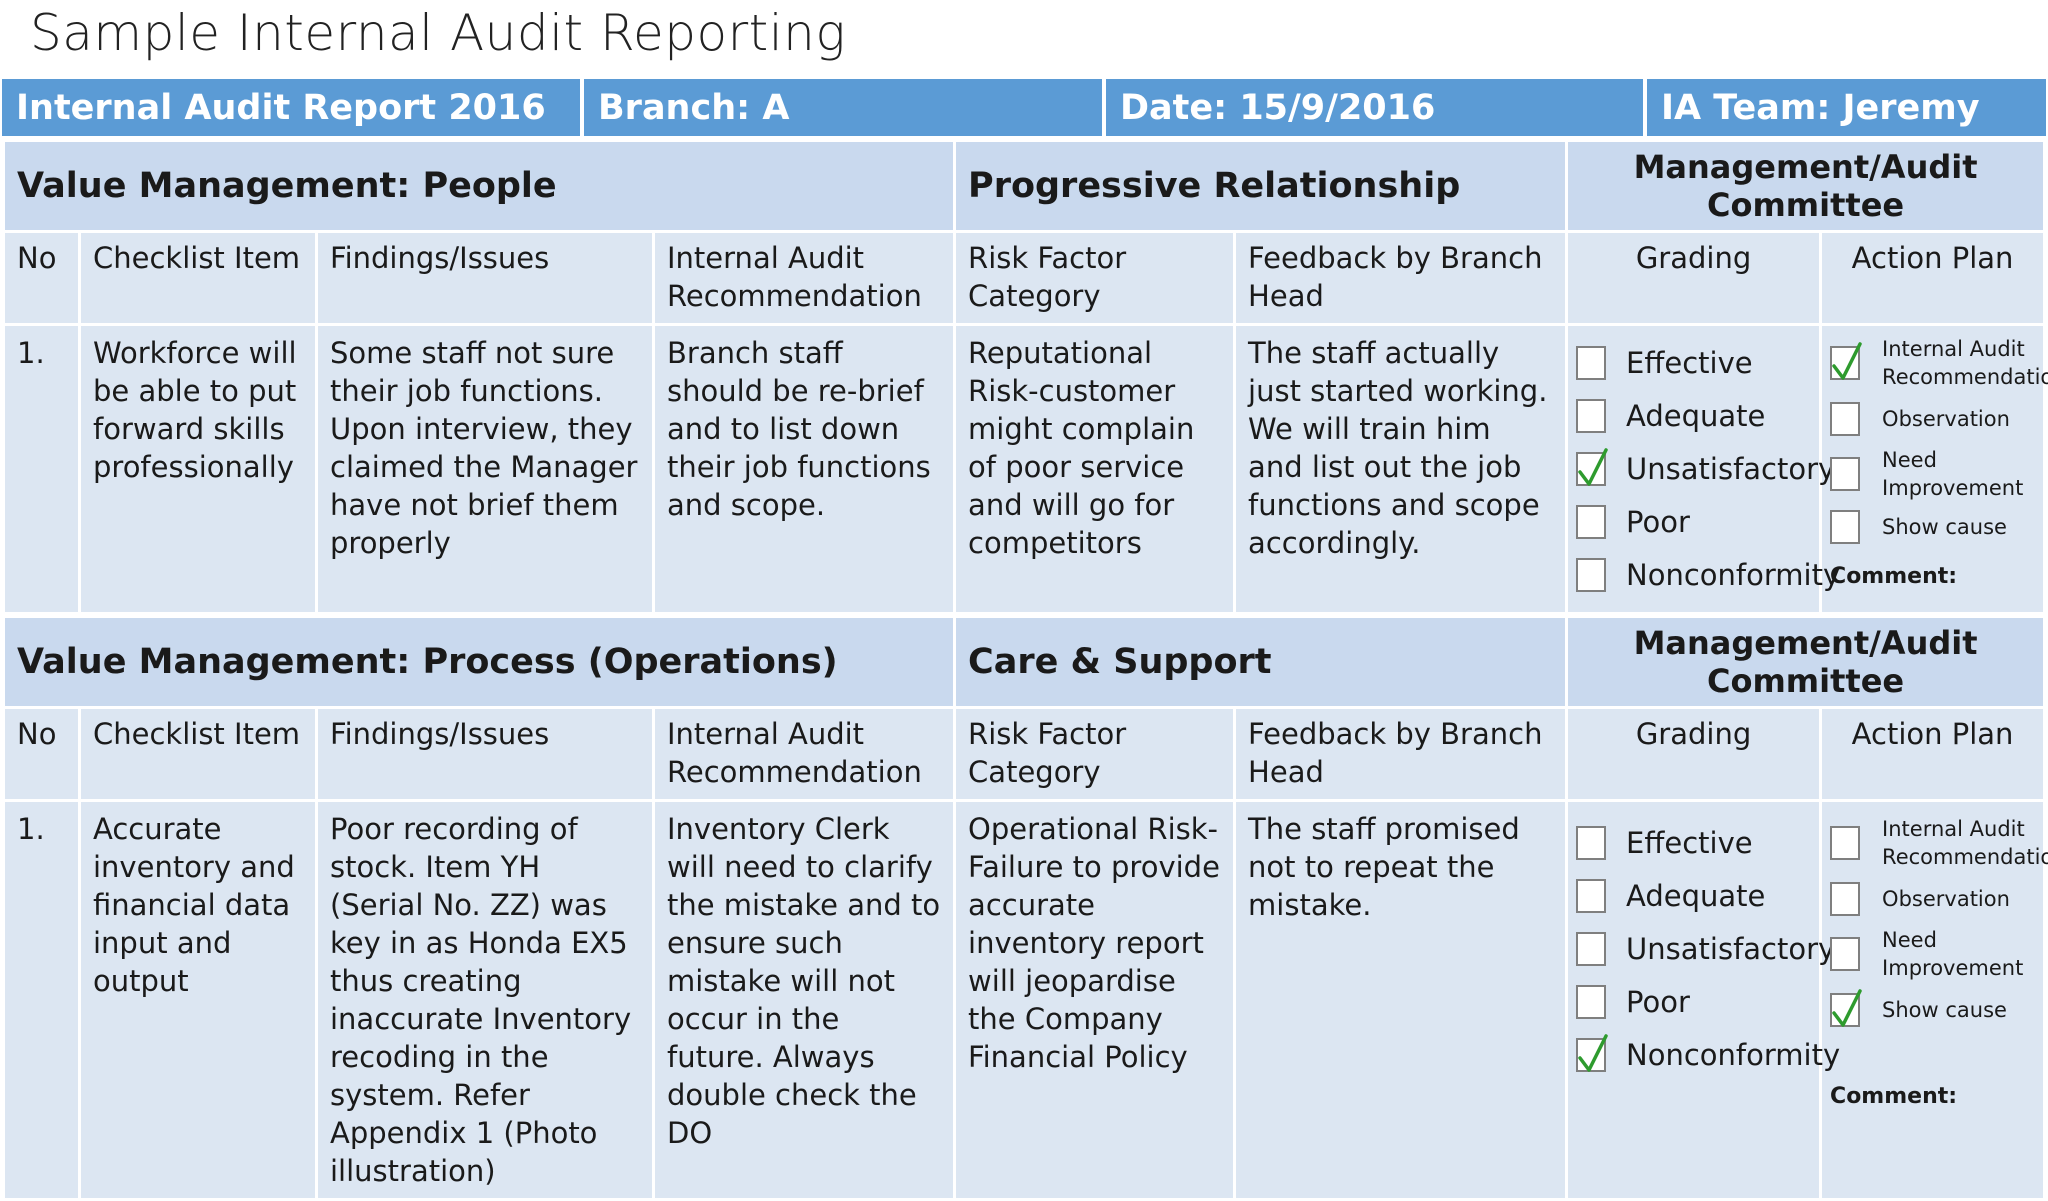 Image resolution: width=2048 pixels, height=1201 pixels. I want to click on grading-label: Poor, so click(1658, 1001).